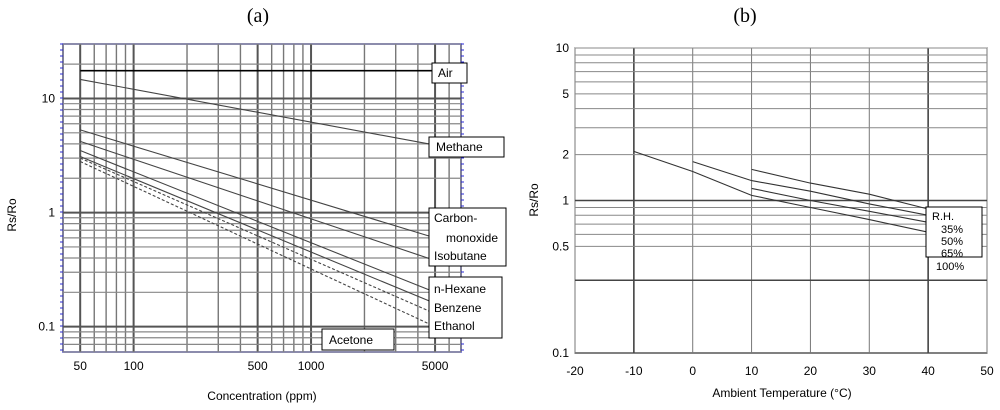 The image size is (1000, 410). What do you see at coordinates (952, 254) in the screenshot?
I see `legend-item: 65%` at bounding box center [952, 254].